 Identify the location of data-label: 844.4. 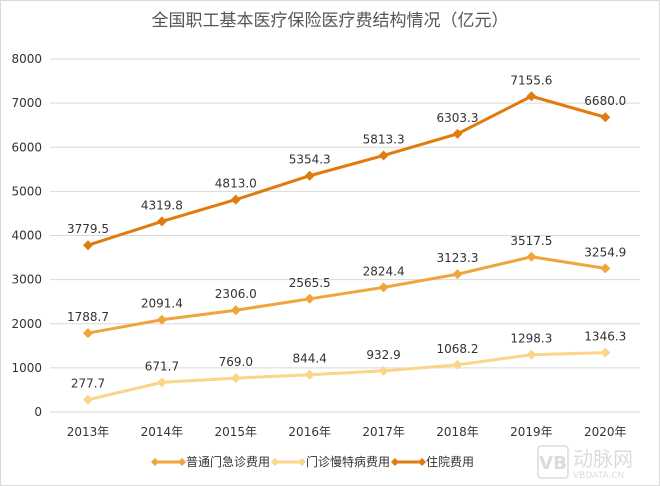
(310, 359).